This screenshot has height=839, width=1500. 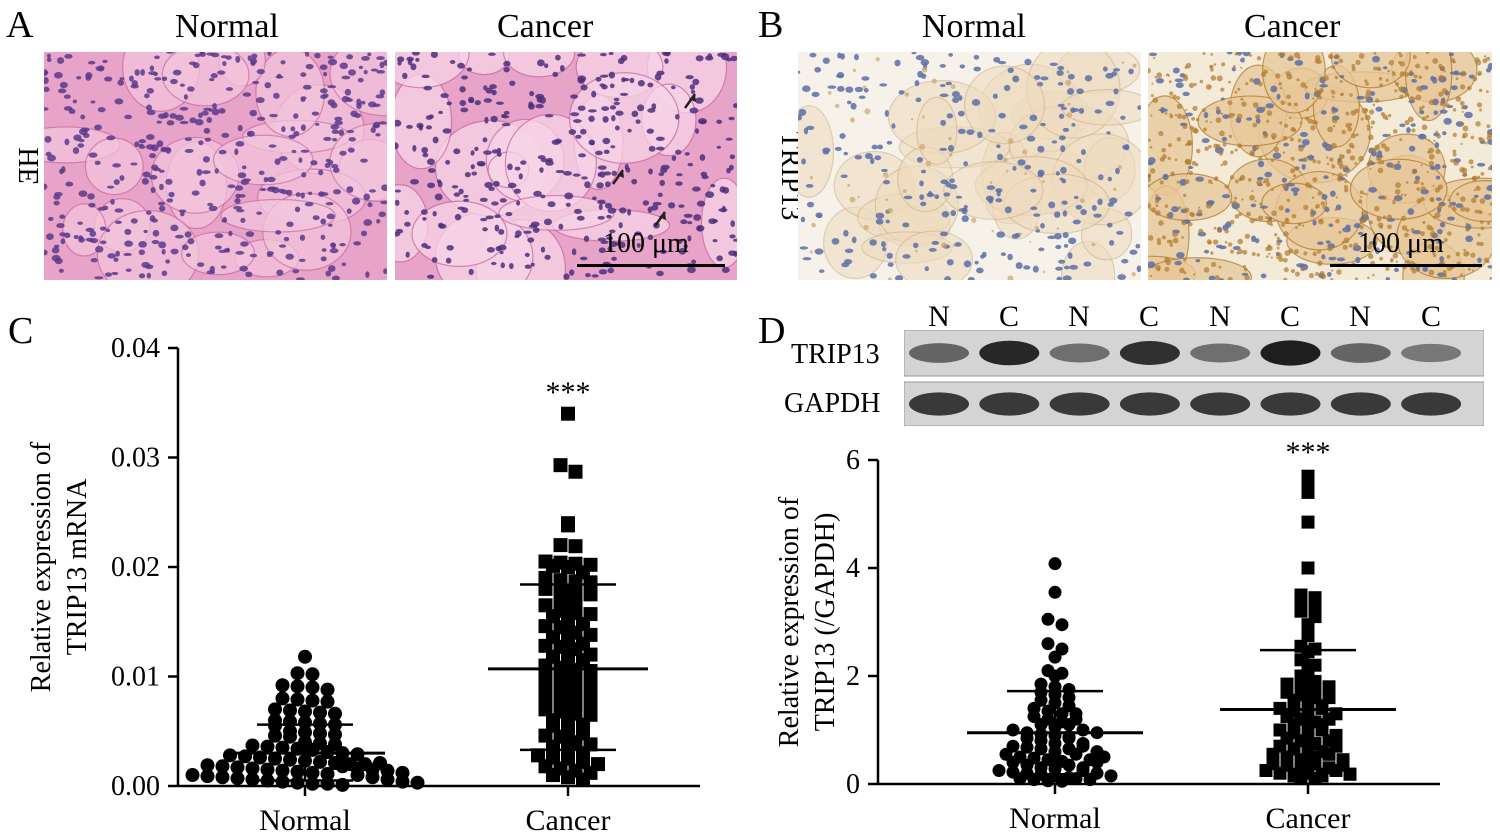 I want to click on y-axis-label: Relative expression of TRIP13 mRNA, so click(x=59, y=566).